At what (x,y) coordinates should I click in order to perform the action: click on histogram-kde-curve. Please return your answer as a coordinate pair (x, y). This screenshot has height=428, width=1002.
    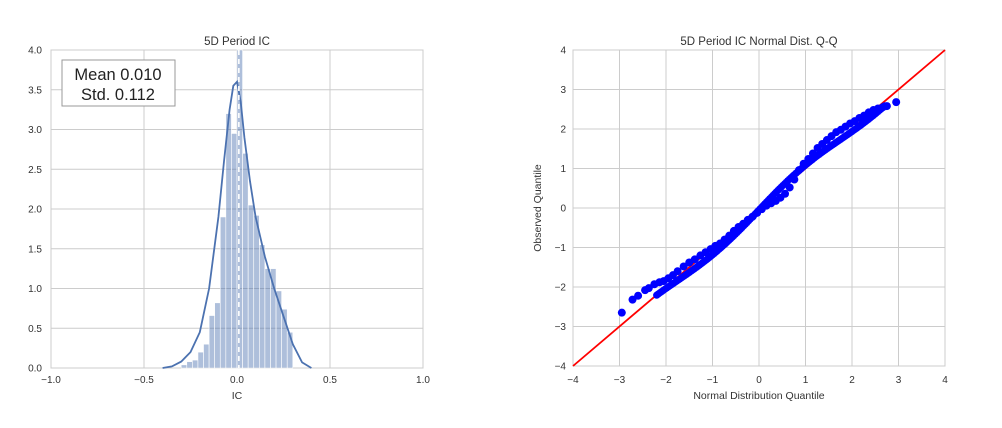
    Looking at the image, I should click on (237, 224).